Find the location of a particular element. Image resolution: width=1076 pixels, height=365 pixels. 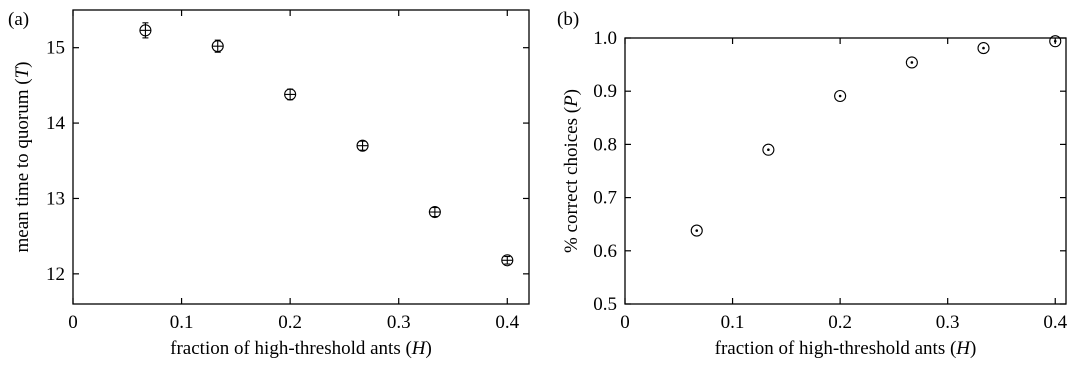

y-axis-label: mean time to quorum (T) is located at coordinates (22, 156).